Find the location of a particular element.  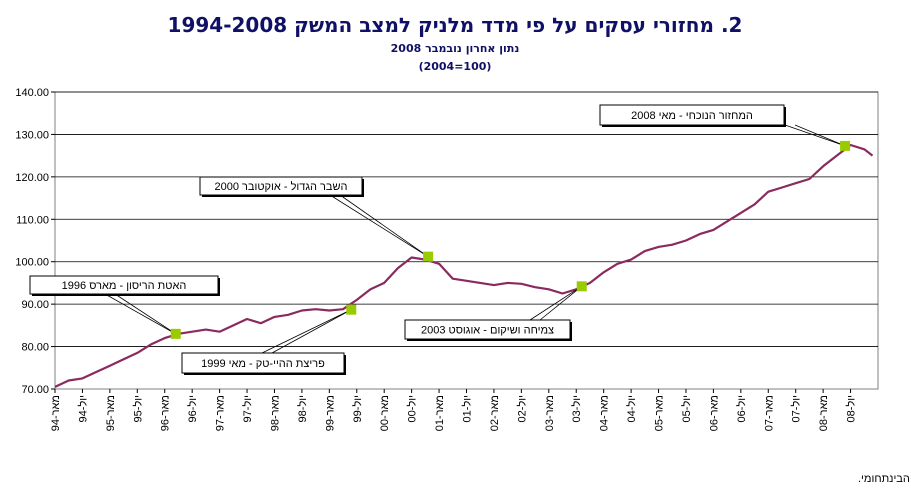

x-tick-label: יול-03 is located at coordinates (576, 408).